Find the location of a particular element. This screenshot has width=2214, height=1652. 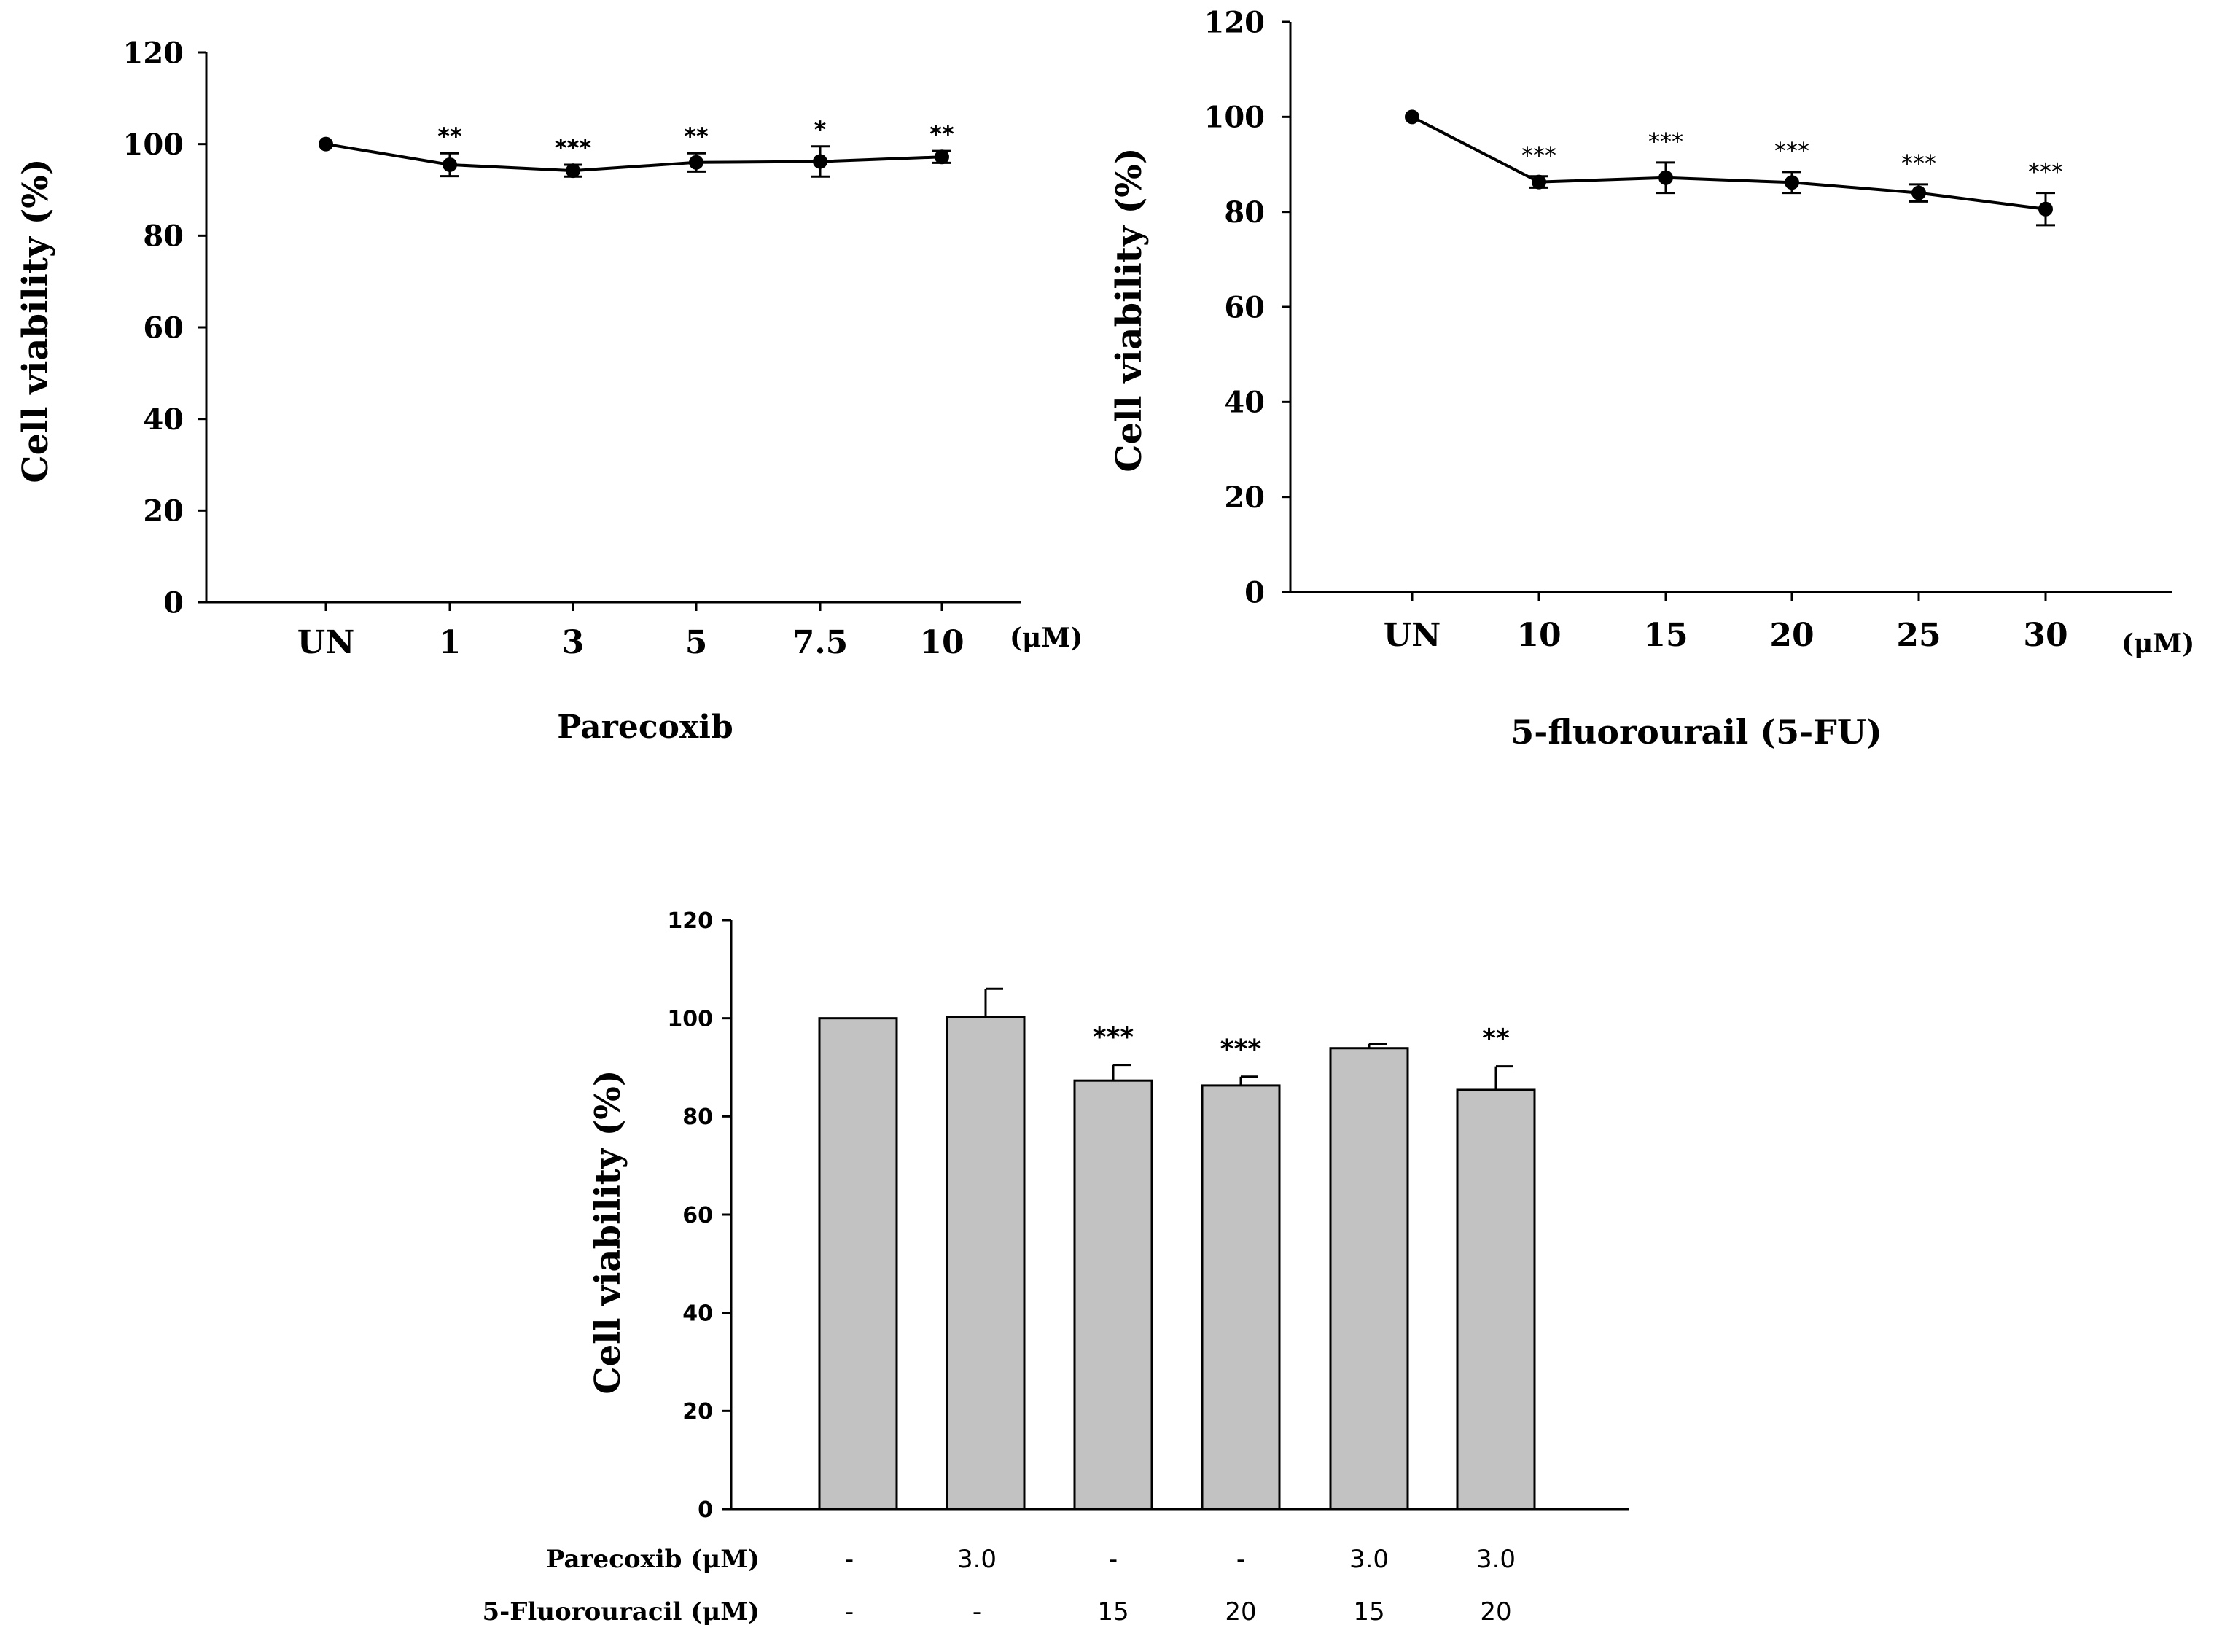

condition-row-label: 5-Fluorouracil (μM) is located at coordinates (621, 1611).